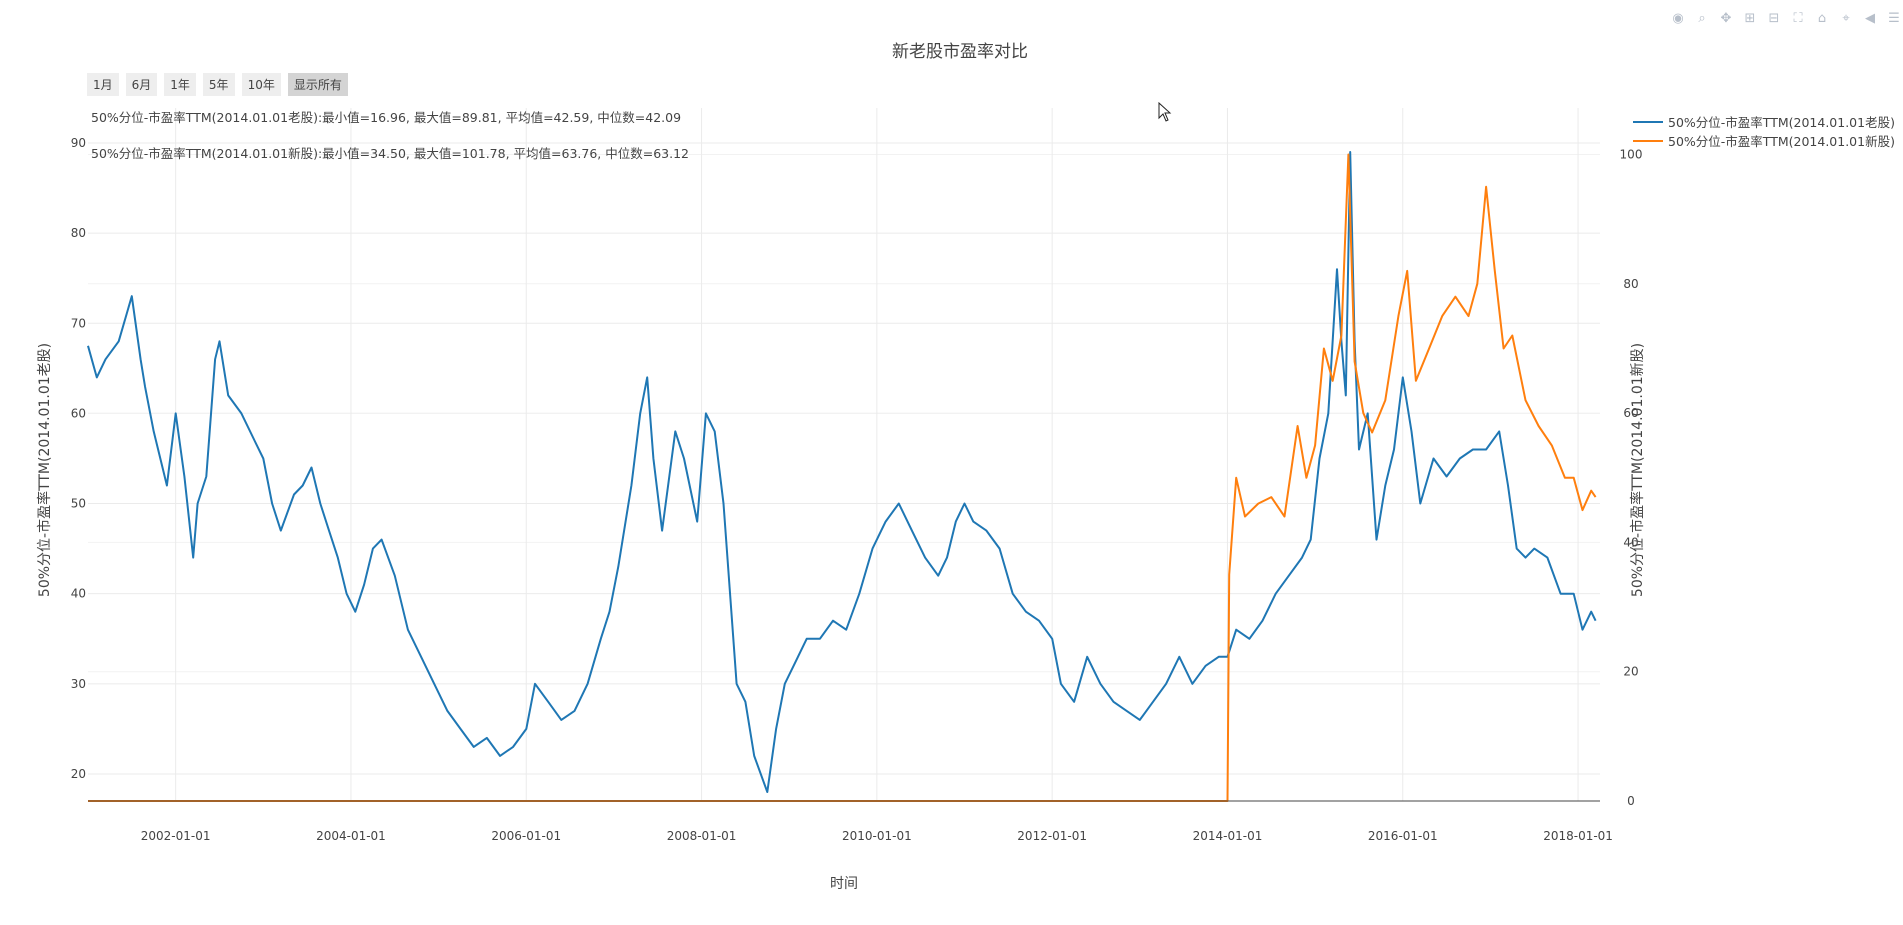 The width and height of the screenshot is (1903, 925). I want to click on y-left-tick-label: 90, so click(78, 143).